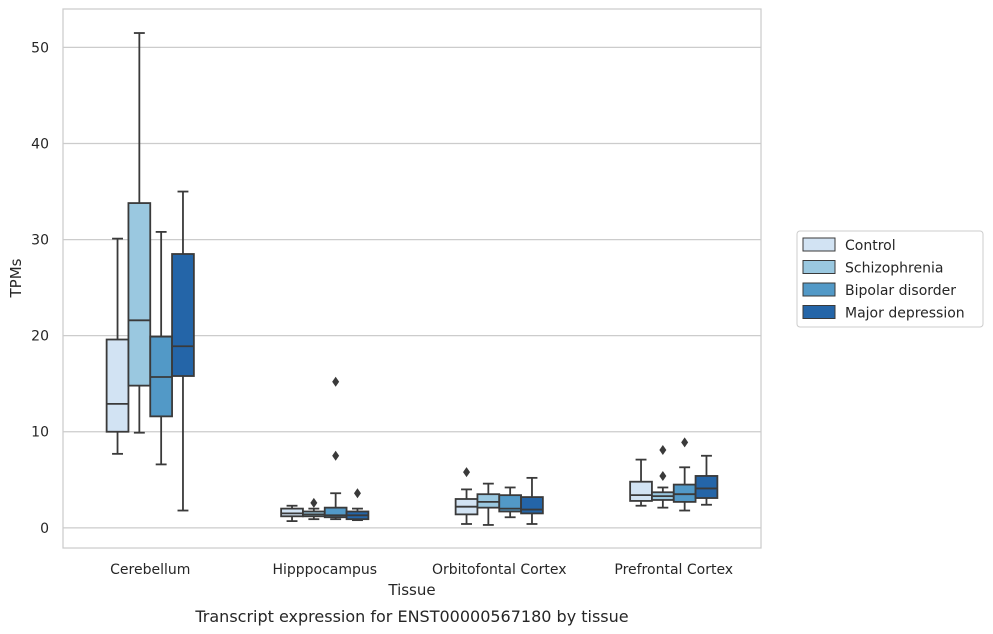  I want to click on y-tick-label: 20, so click(40, 337).